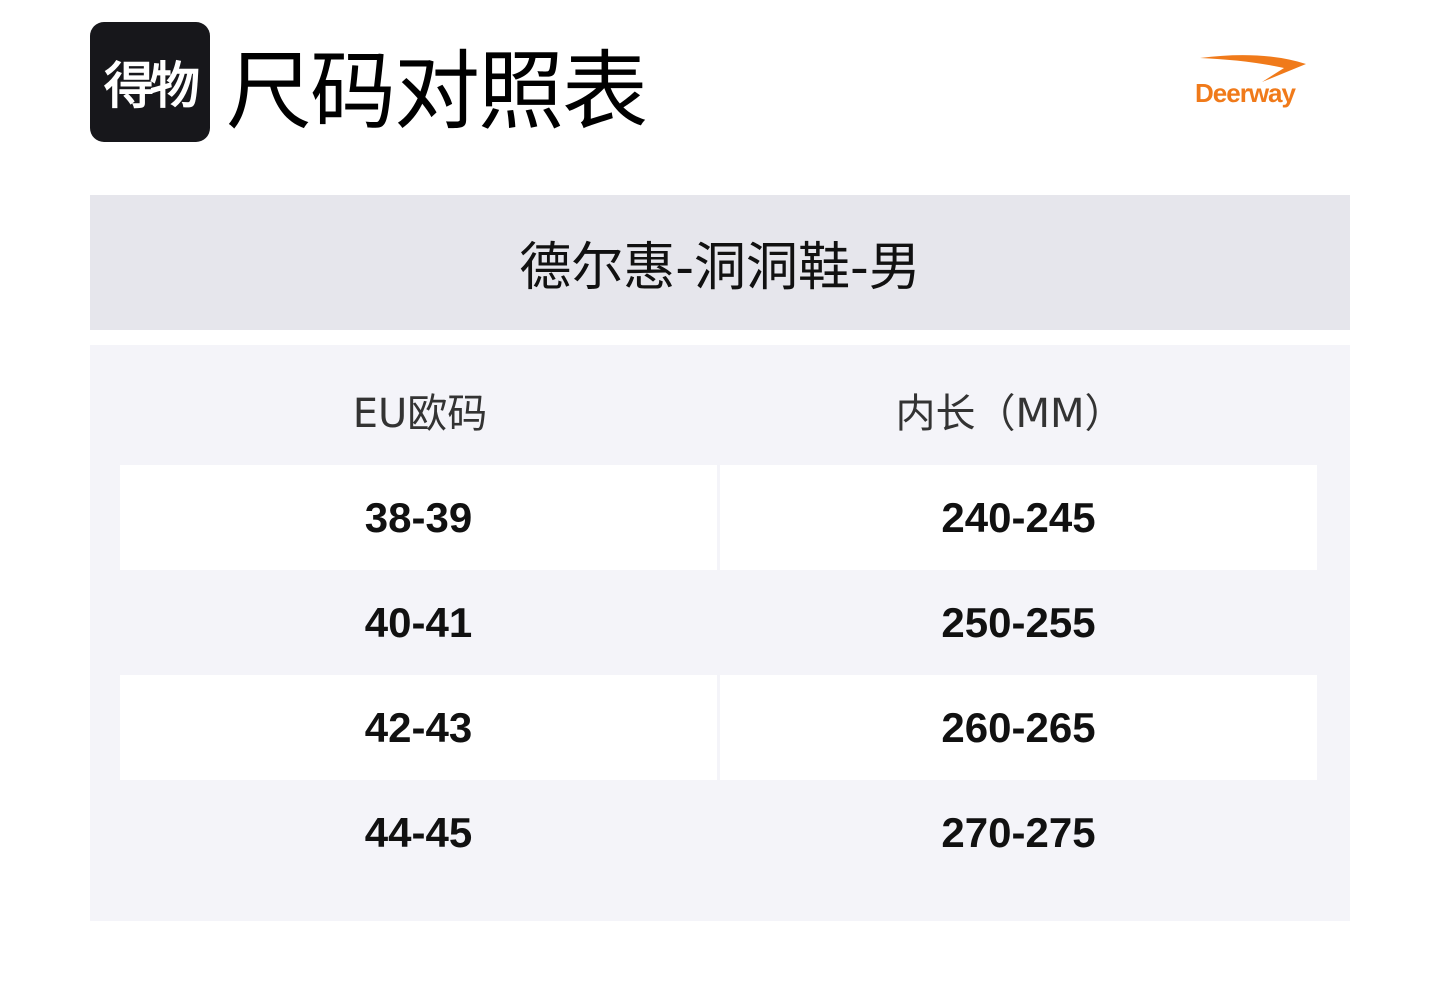  What do you see at coordinates (418, 832) in the screenshot?
I see `cell-eu: 44-45` at bounding box center [418, 832].